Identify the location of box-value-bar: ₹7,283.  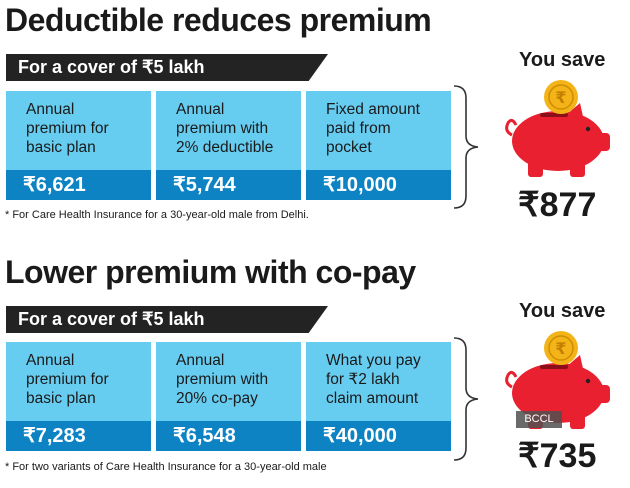
(78, 436).